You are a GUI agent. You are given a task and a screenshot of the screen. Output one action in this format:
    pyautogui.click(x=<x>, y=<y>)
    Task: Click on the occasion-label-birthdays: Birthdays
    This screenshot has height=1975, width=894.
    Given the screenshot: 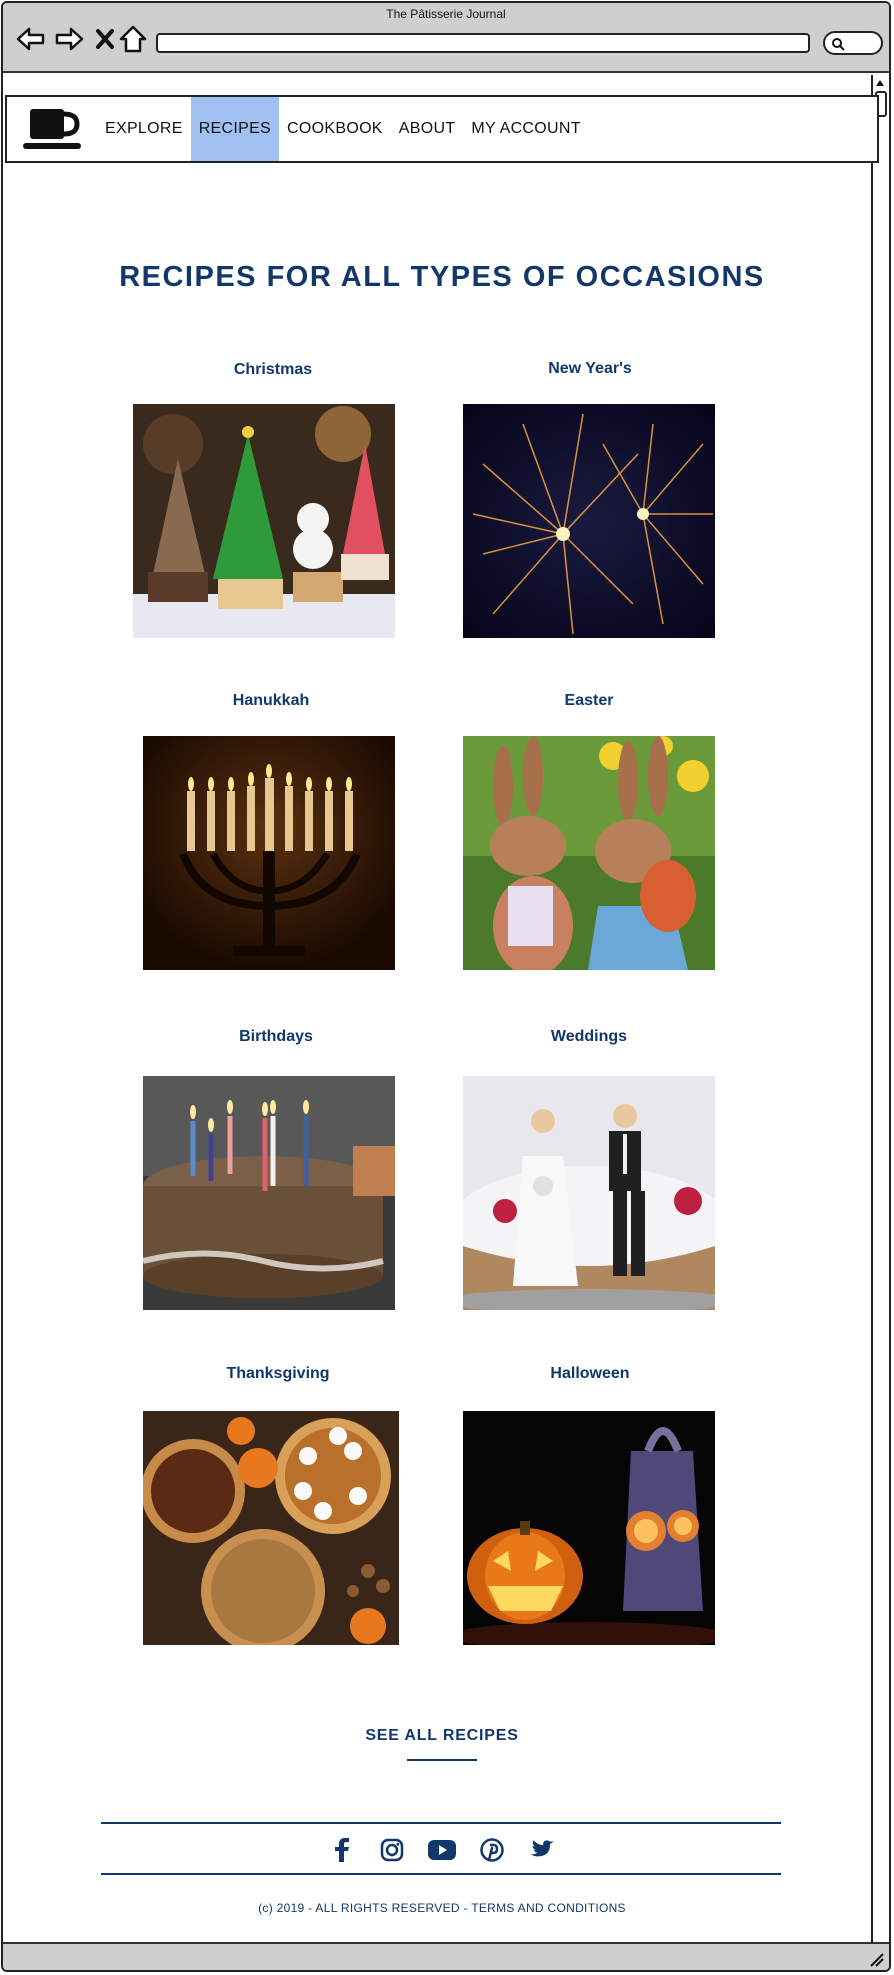 What is the action you would take?
    pyautogui.click(x=276, y=1036)
    